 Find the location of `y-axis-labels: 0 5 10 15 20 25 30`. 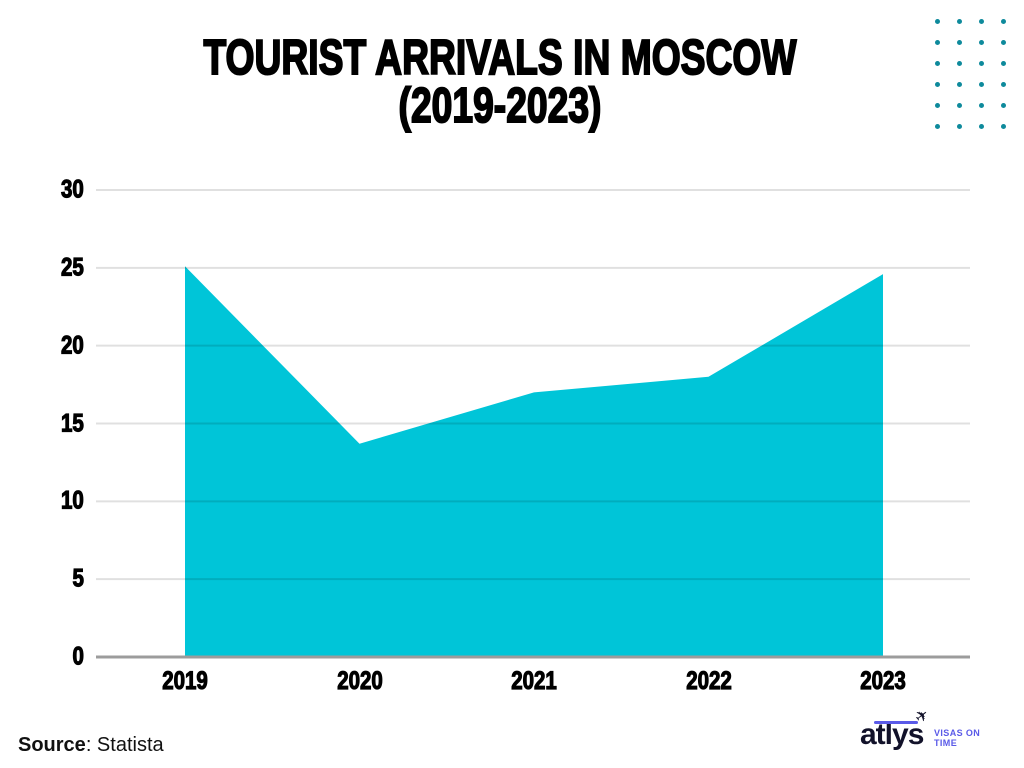

y-axis-labels: 0 5 10 15 20 25 30 is located at coordinates (42, 384).